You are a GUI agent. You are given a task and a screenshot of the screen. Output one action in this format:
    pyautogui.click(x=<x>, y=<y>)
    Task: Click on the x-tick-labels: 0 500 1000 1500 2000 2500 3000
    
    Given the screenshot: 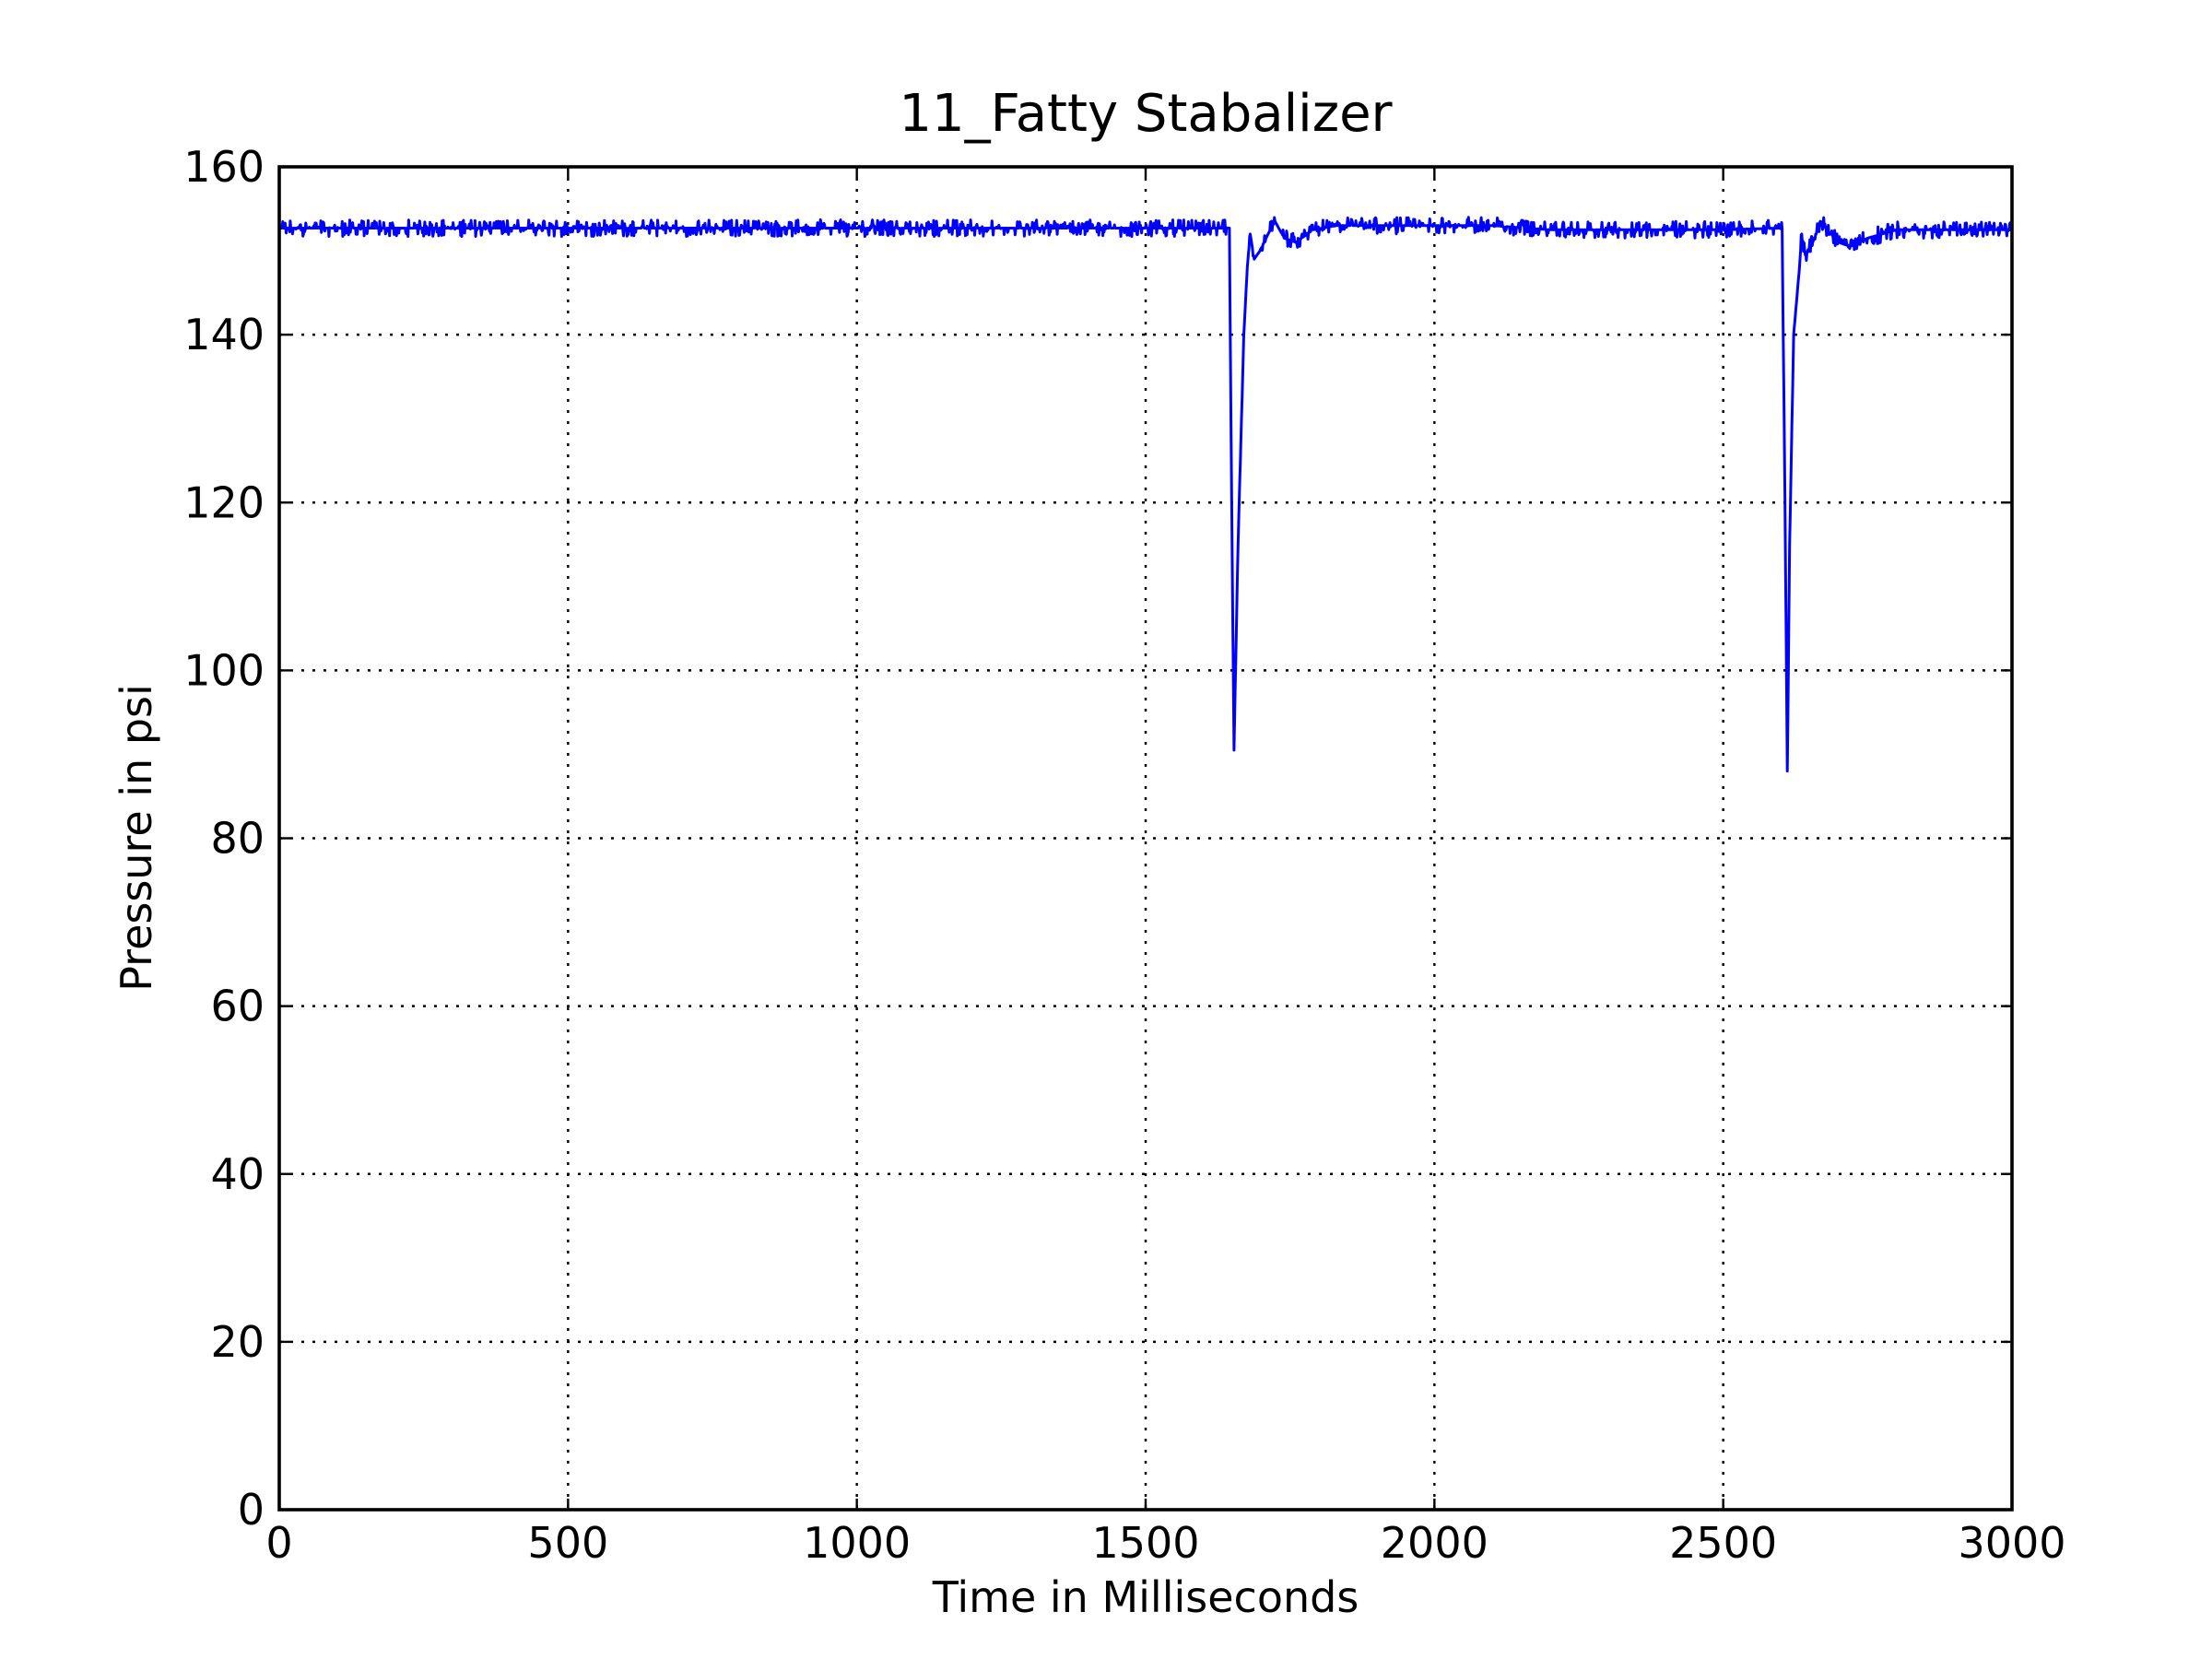 What is the action you would take?
    pyautogui.click(x=1165, y=1543)
    